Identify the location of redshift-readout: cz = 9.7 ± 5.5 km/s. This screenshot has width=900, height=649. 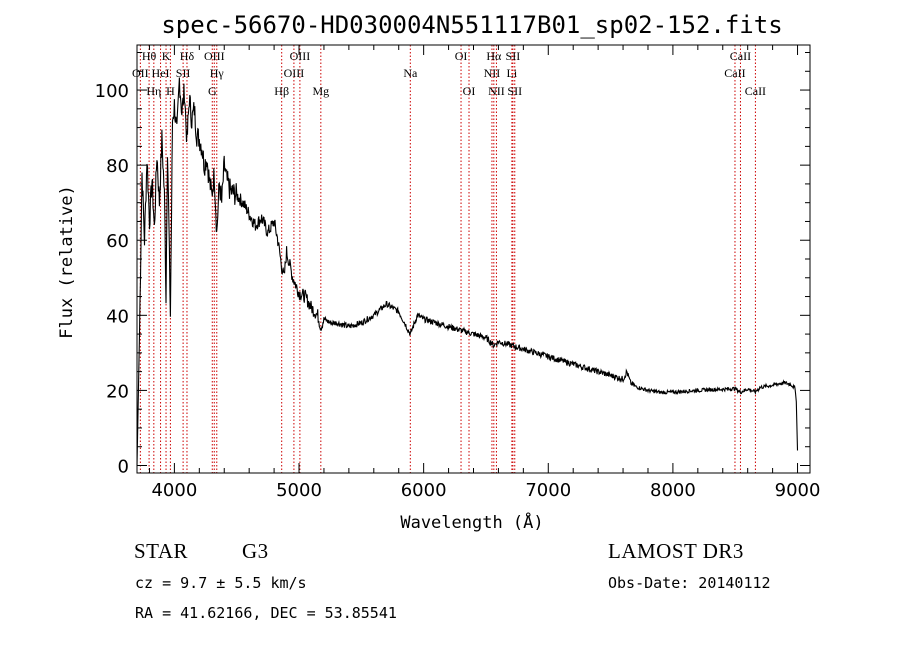
(221, 583).